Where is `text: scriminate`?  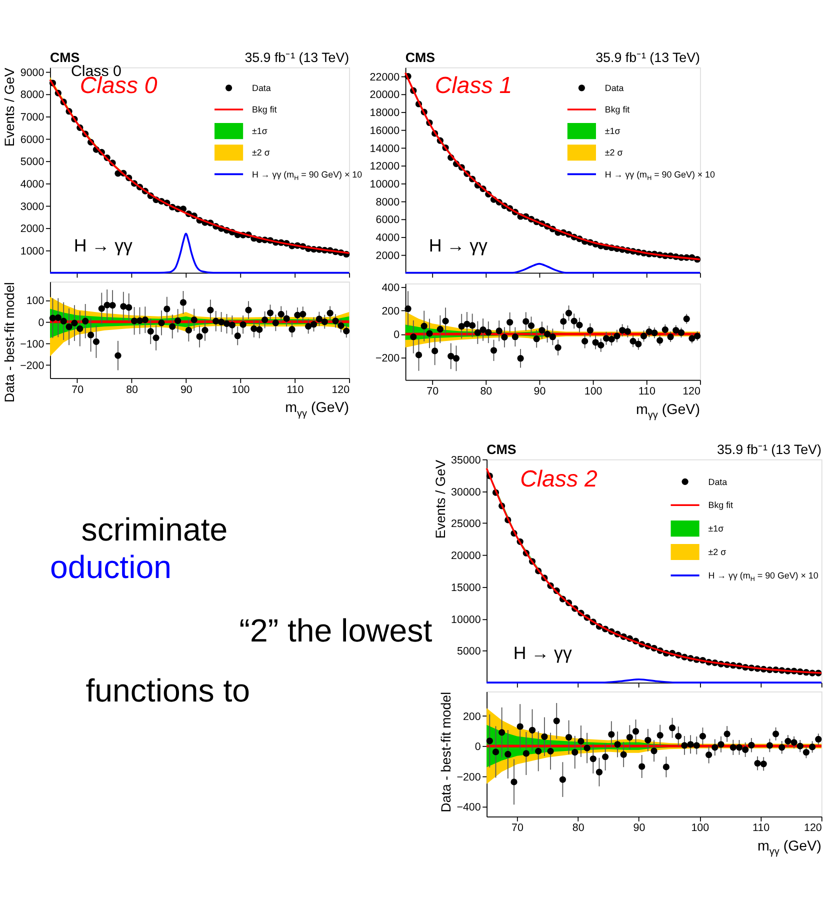 text: scriminate is located at coordinates (154, 529).